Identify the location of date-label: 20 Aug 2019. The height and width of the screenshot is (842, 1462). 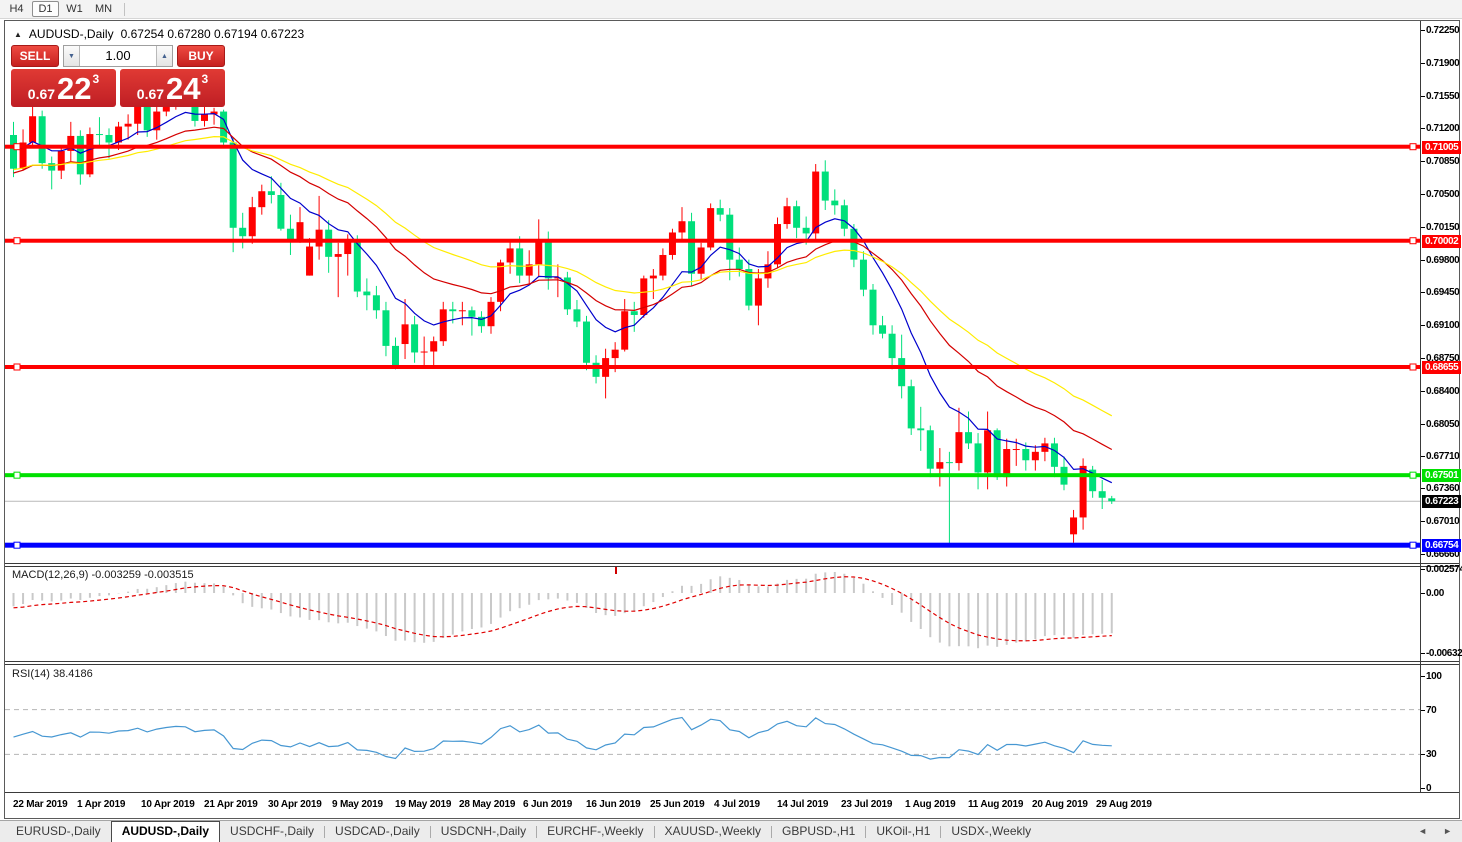
(1060, 804).